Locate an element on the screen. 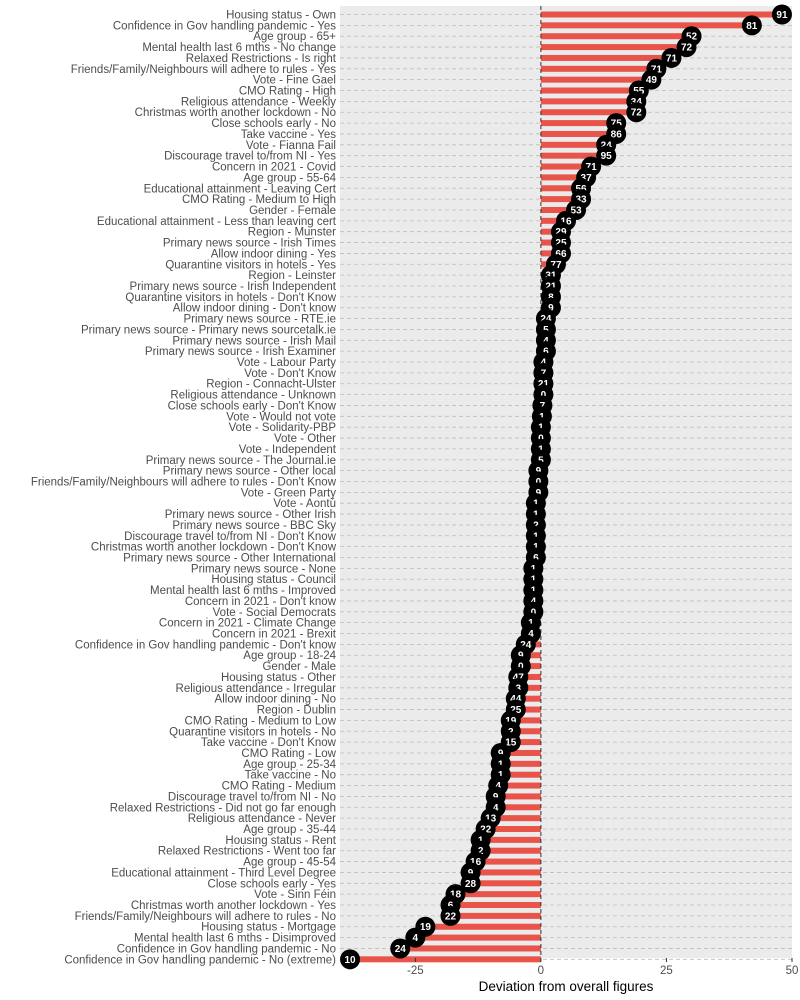 The image size is (800, 1000). category-label: Take vaccine - No is located at coordinates (290, 776).